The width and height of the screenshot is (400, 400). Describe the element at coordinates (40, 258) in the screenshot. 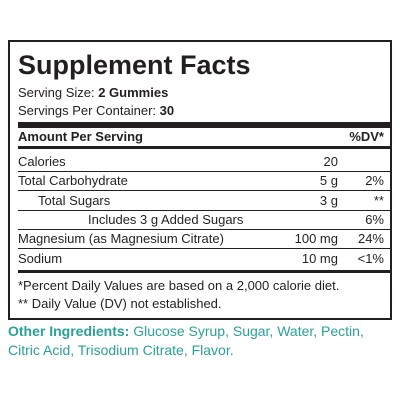

I see `nutrient-name: Sodium` at that location.